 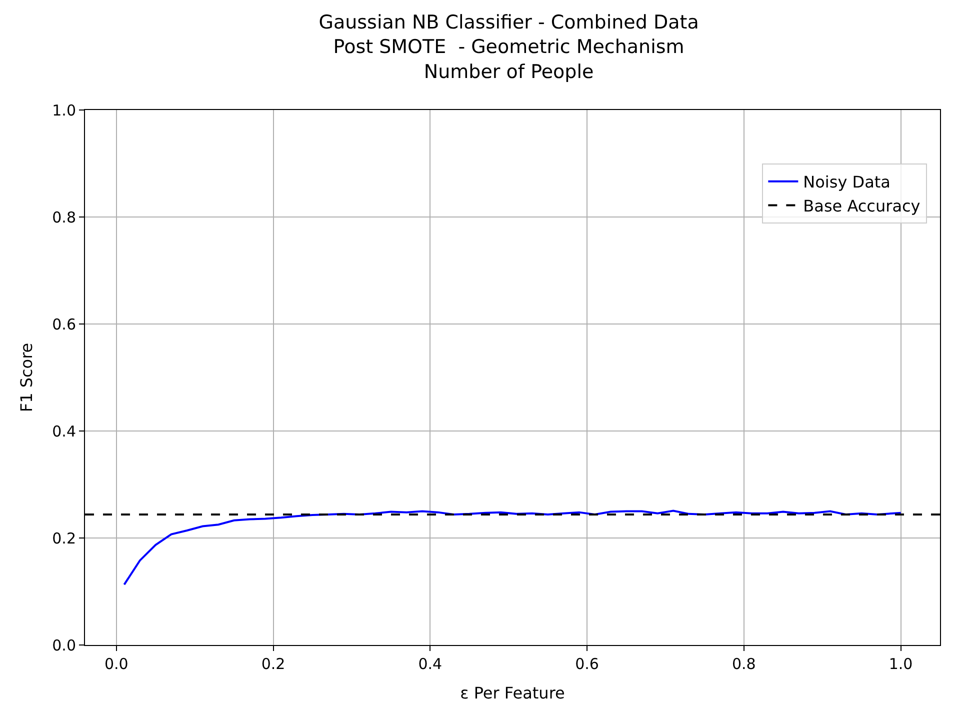 I want to click on y-tick-label: 0.2, so click(x=64, y=538).